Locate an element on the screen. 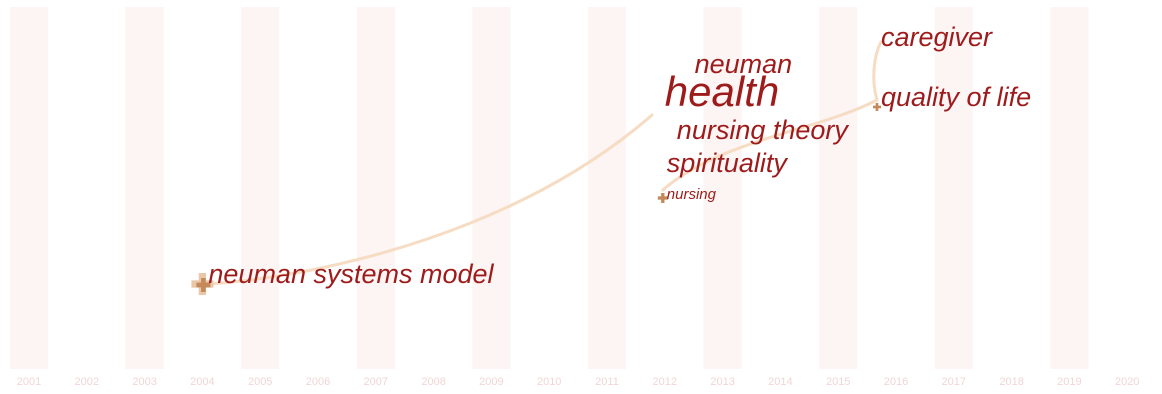 This screenshot has width=1162, height=394. year-label-2010: 2010 is located at coordinates (549, 382).